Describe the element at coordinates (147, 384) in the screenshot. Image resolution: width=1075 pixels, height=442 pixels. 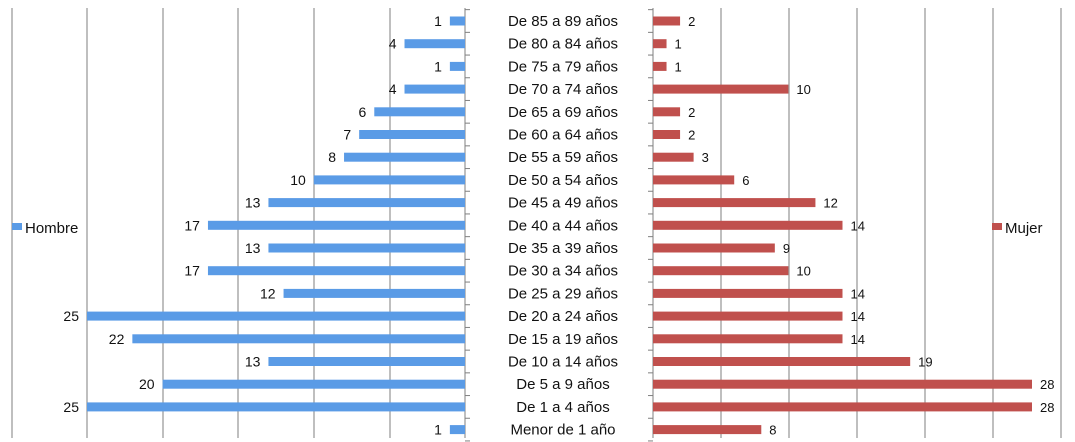
I see `hombre-value-label: 20` at that location.